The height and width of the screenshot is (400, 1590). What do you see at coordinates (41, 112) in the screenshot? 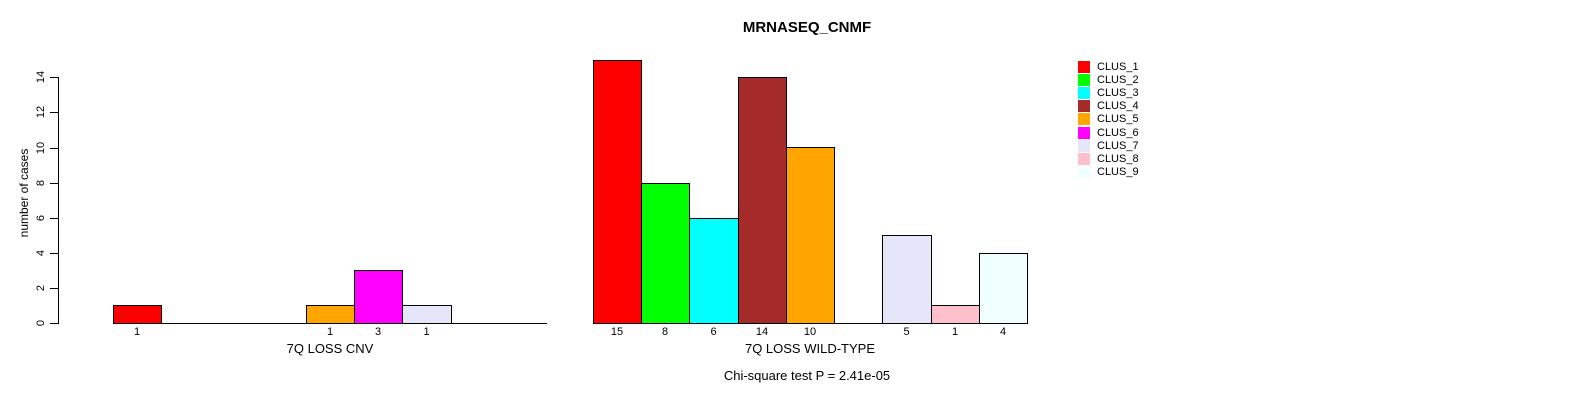
I see `y-axis-tick-label: 12` at bounding box center [41, 112].